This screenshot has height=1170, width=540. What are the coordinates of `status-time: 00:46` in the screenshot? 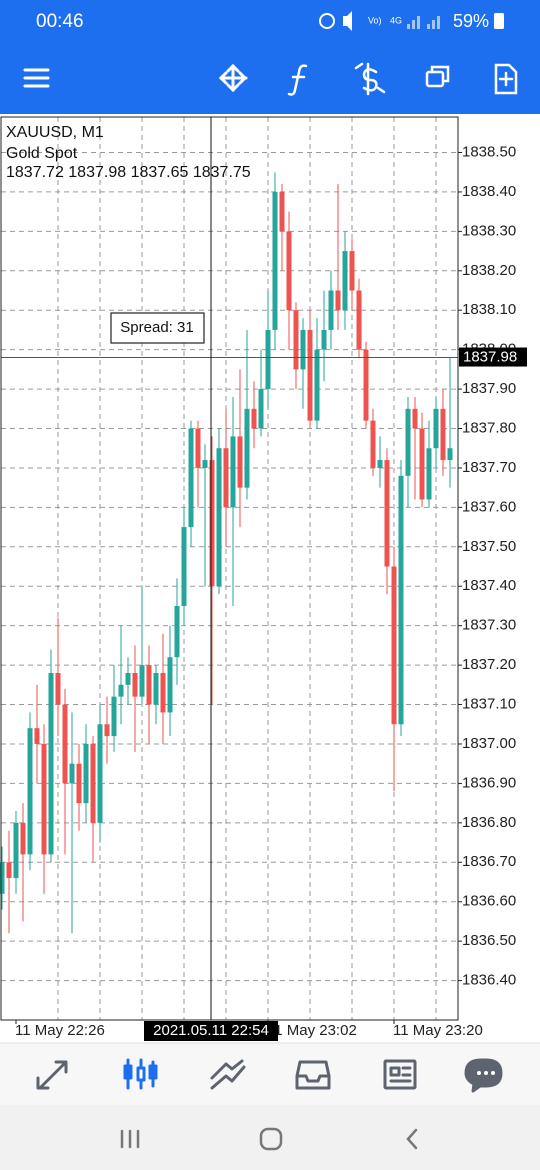 It's located at (60, 21).